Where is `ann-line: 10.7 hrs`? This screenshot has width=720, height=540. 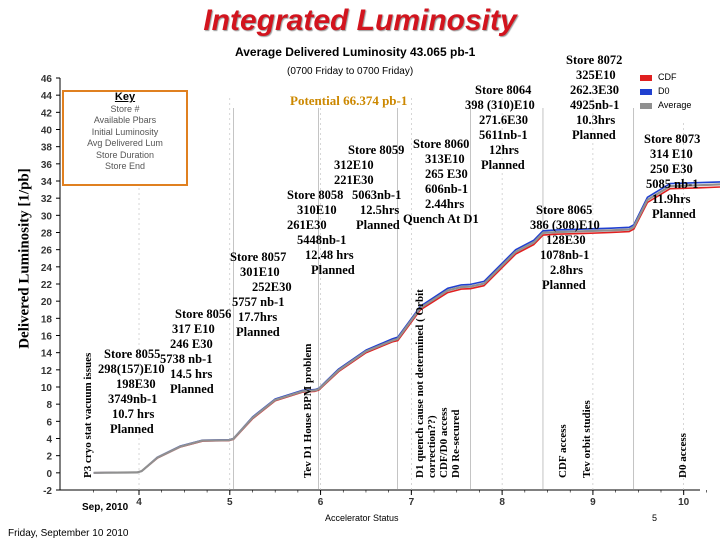 ann-line: 10.7 hrs is located at coordinates (133, 414).